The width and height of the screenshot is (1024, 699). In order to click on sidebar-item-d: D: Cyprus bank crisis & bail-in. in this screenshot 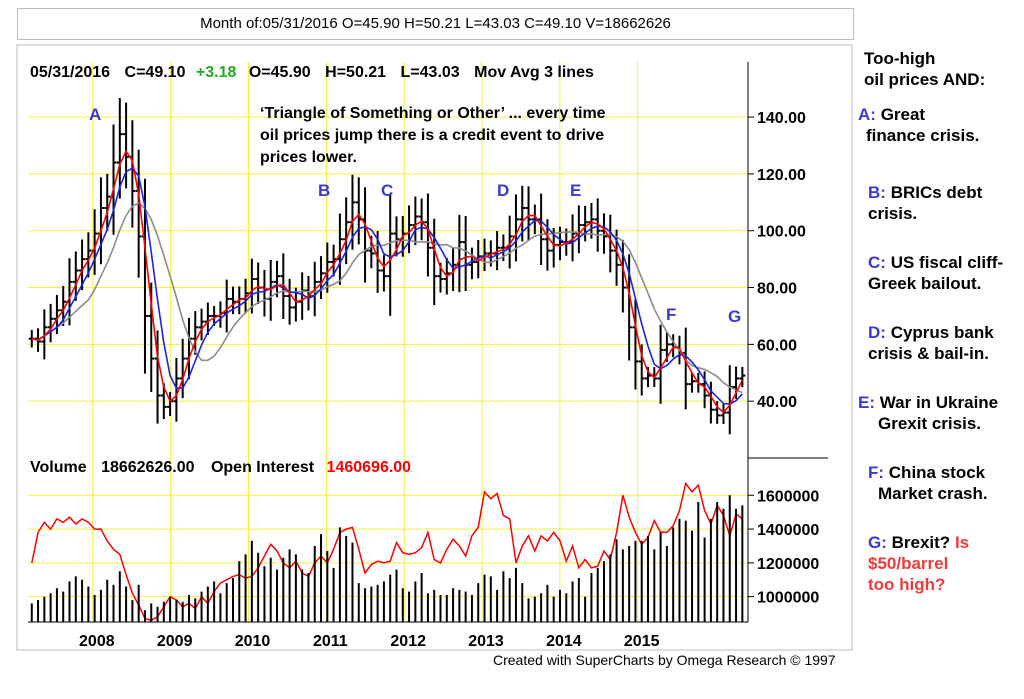, I will do `click(936, 343)`.